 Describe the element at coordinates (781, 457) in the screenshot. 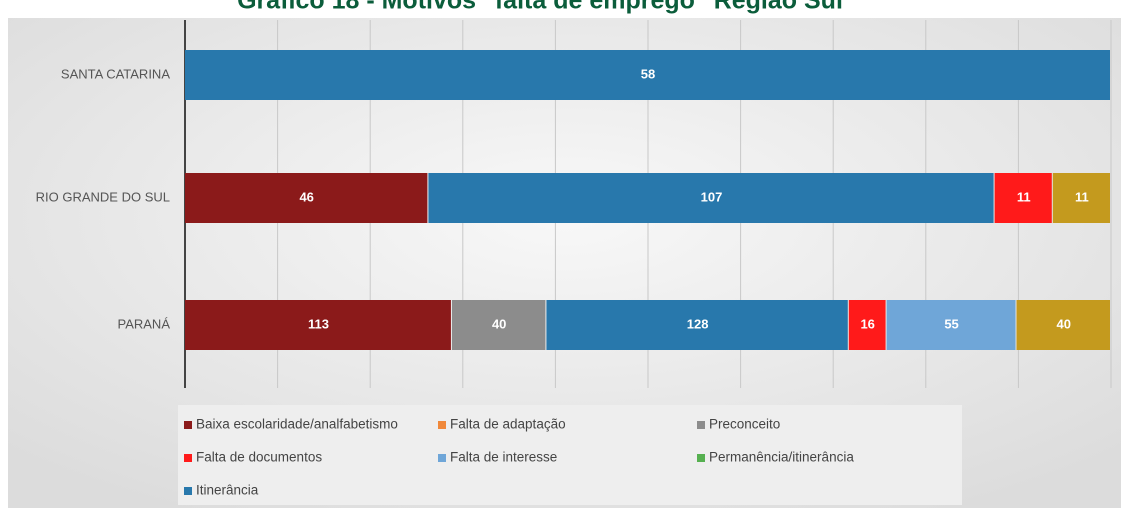

I see `legend-label: Permanência/itinerância` at that location.